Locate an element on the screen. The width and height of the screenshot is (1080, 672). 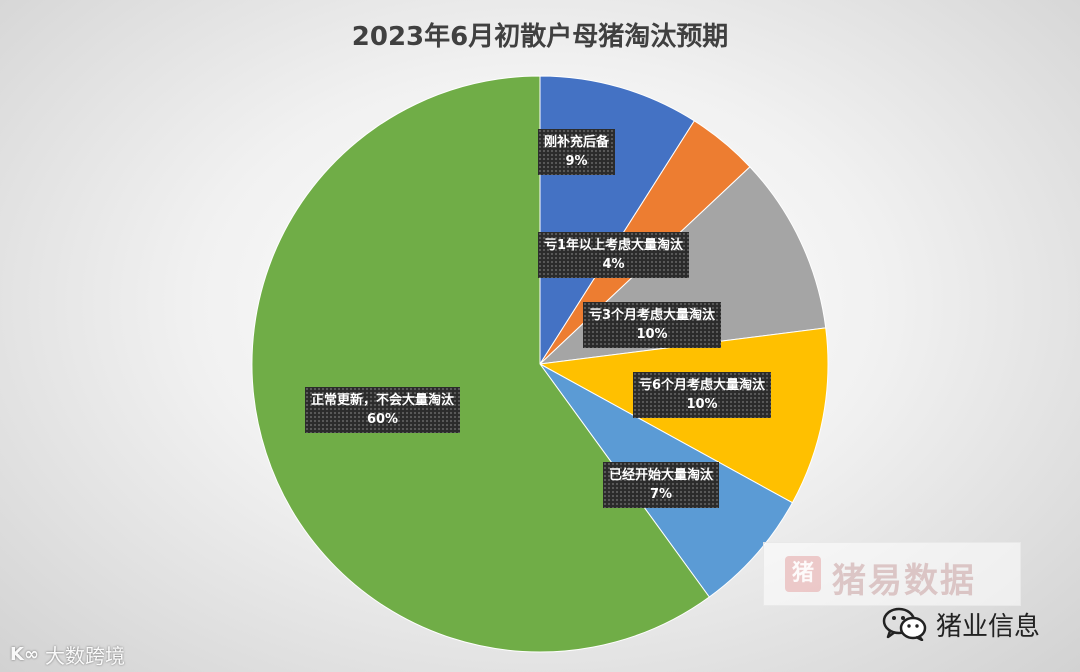
data-label-slice-4: 亏6个月考虑大量淘汰 10% is located at coordinates (702, 395).